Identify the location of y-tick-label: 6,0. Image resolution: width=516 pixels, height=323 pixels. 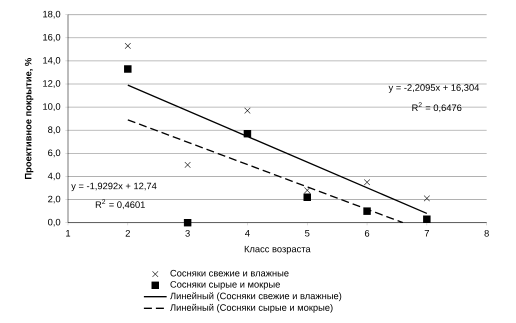
(54, 154).